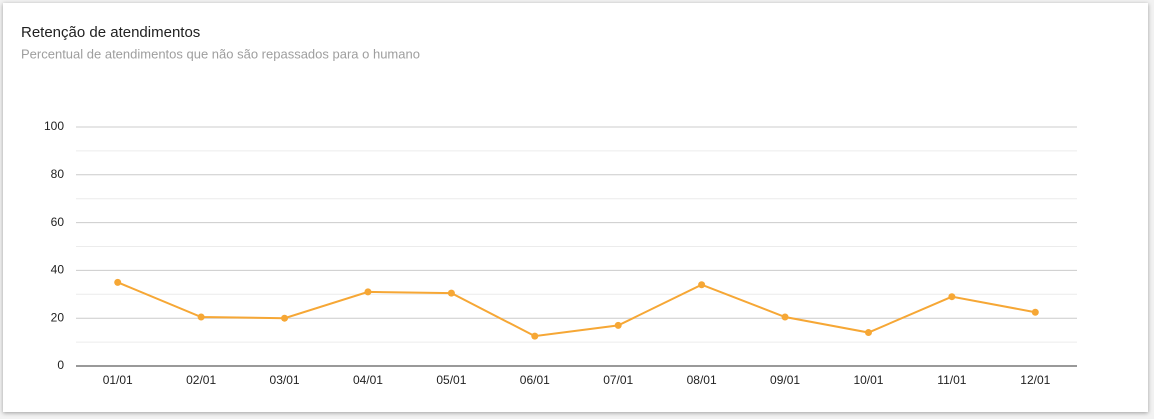  I want to click on x-tick-label: 12/01, so click(1035, 380).